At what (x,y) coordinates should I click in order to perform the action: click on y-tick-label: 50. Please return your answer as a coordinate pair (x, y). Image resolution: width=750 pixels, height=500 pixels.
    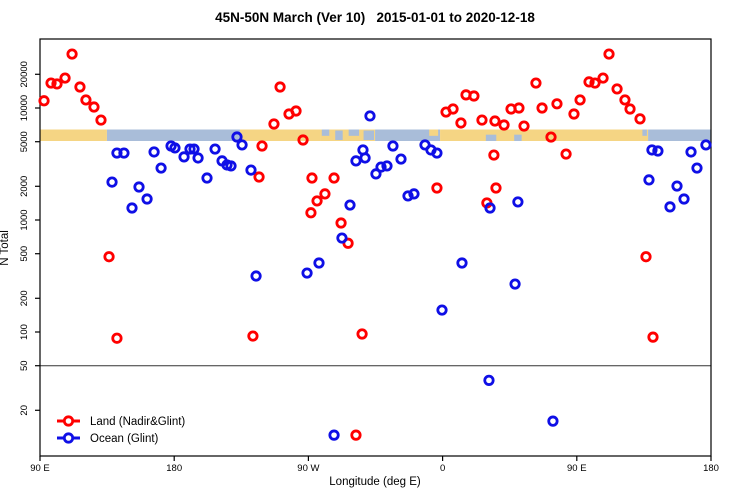
    Looking at the image, I should click on (24, 365).